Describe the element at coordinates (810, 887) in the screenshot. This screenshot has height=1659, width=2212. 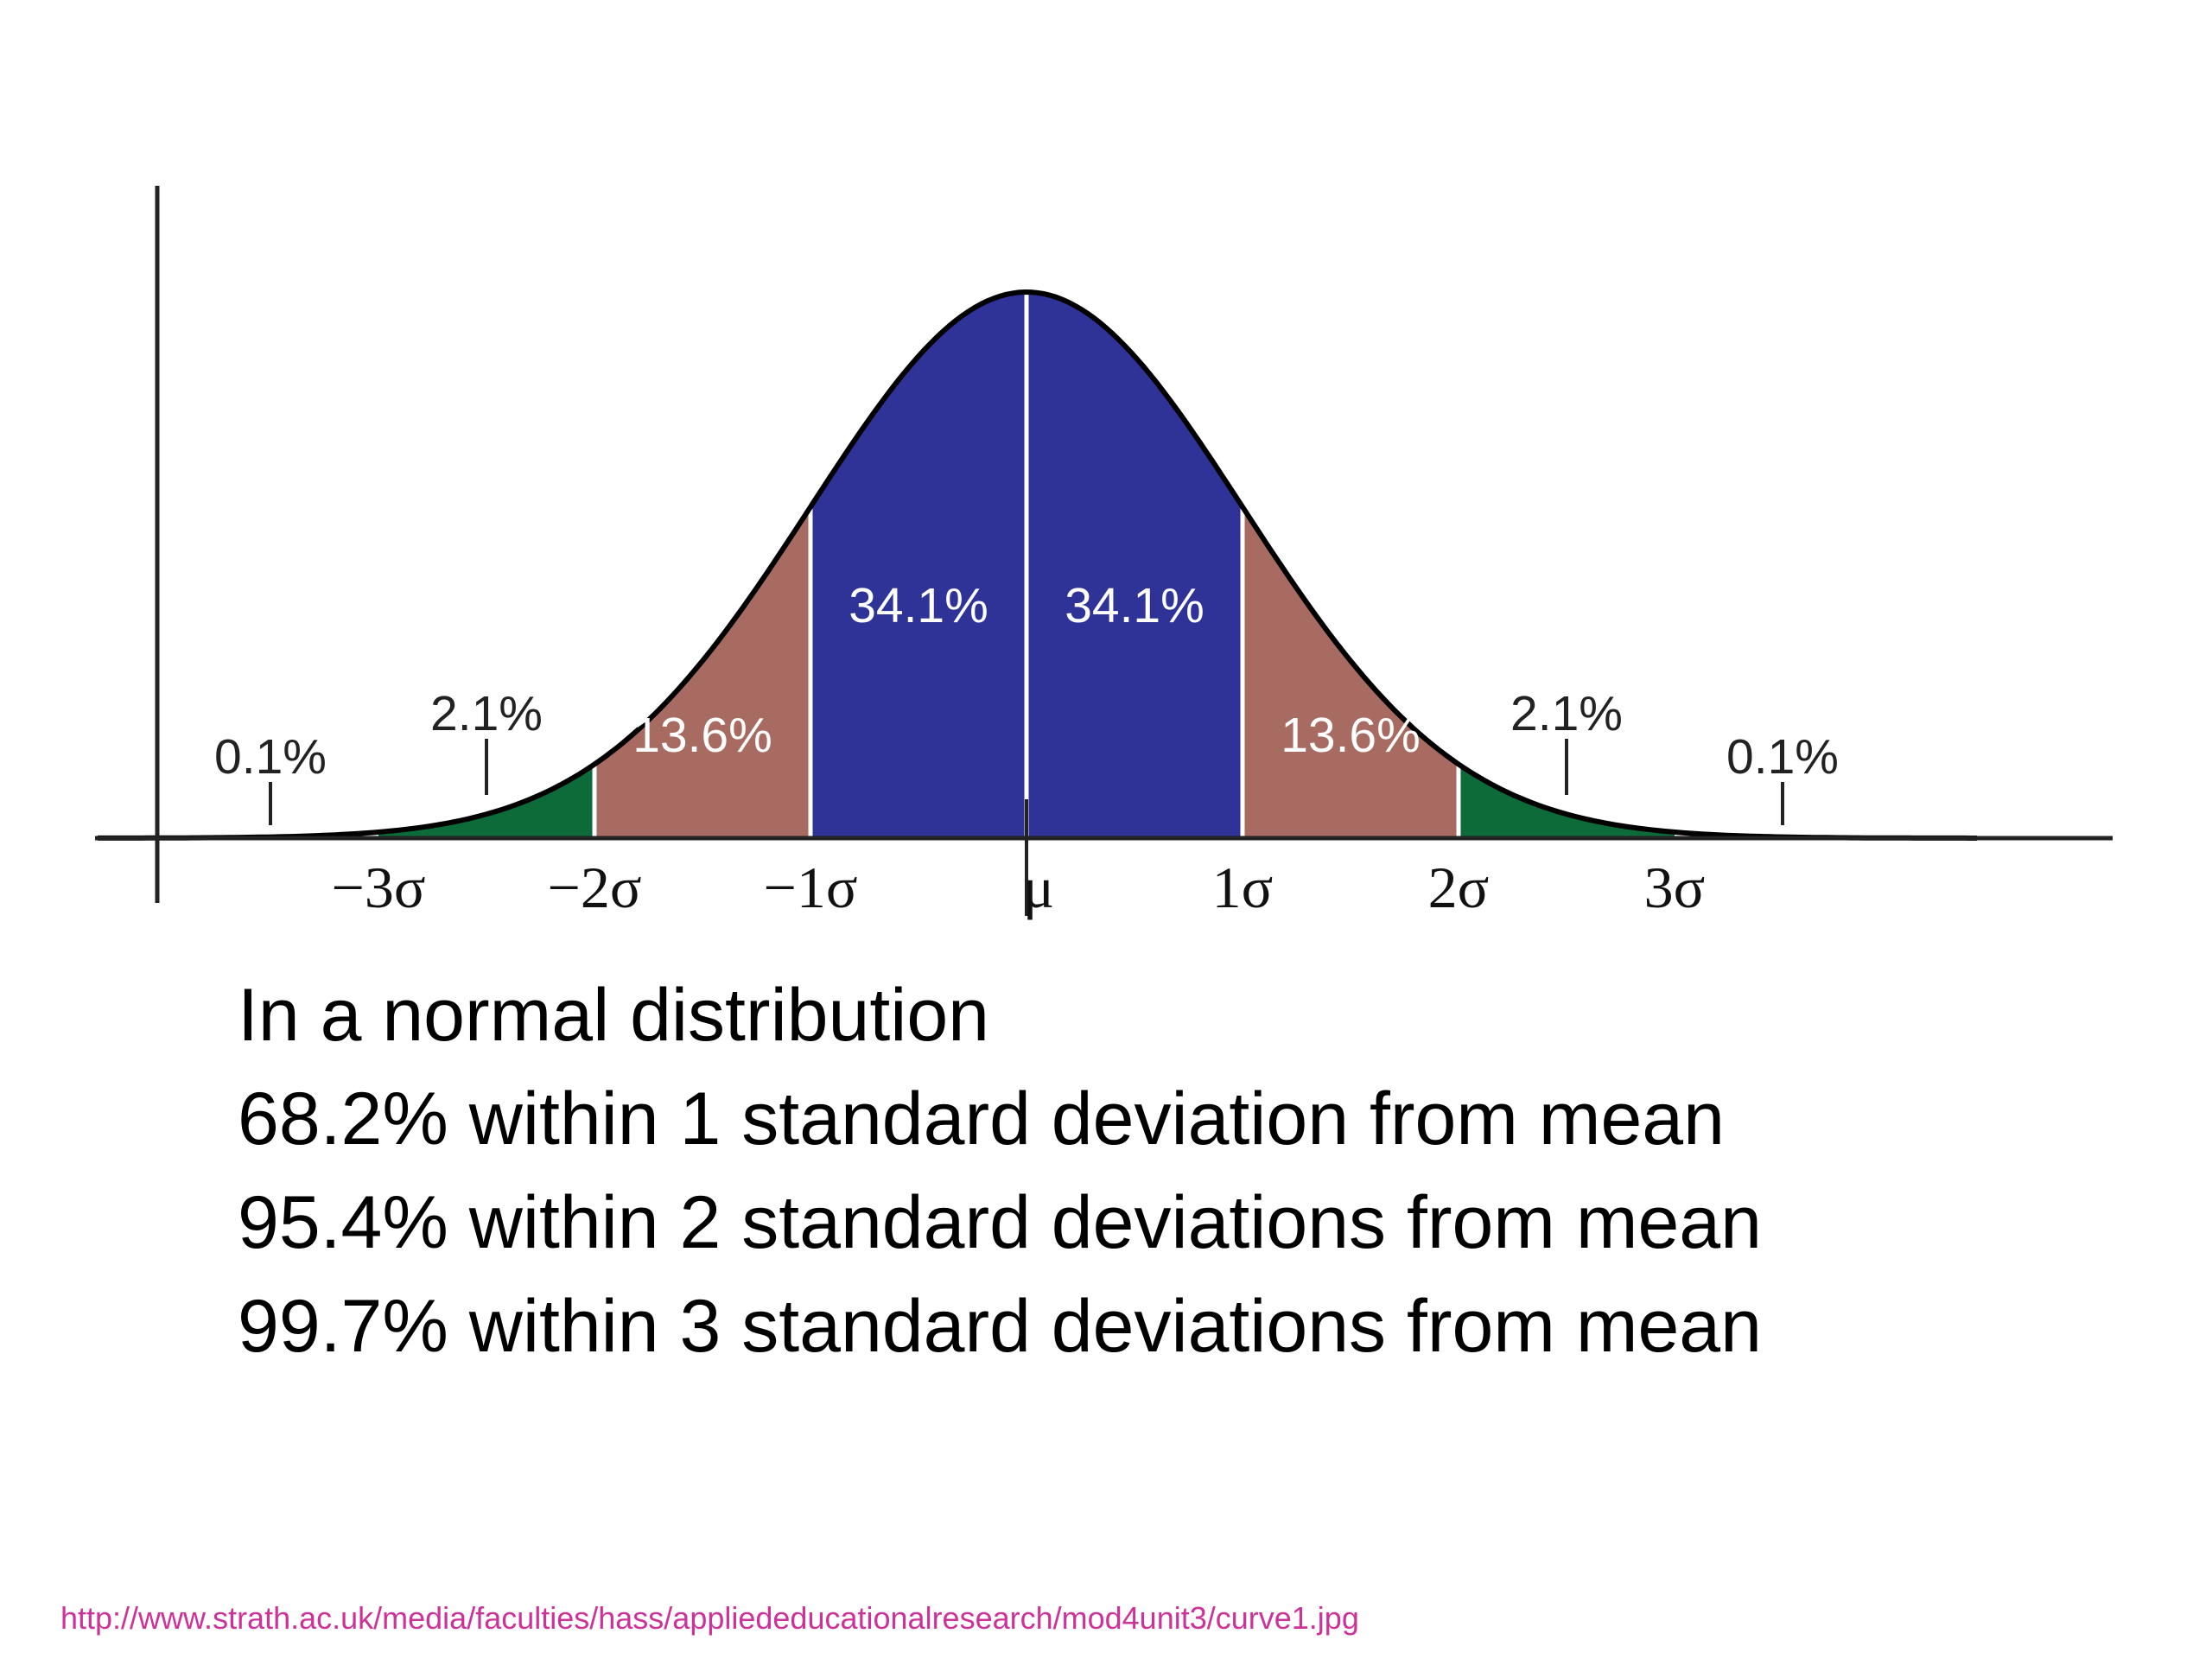
I see `x-tick-label: −1σ` at that location.